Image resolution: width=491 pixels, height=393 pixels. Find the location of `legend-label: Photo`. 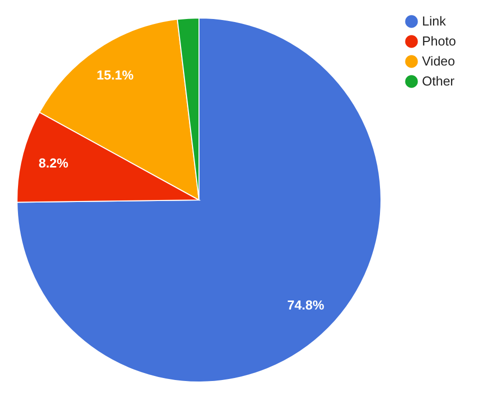

legend-label: Photo is located at coordinates (439, 41).